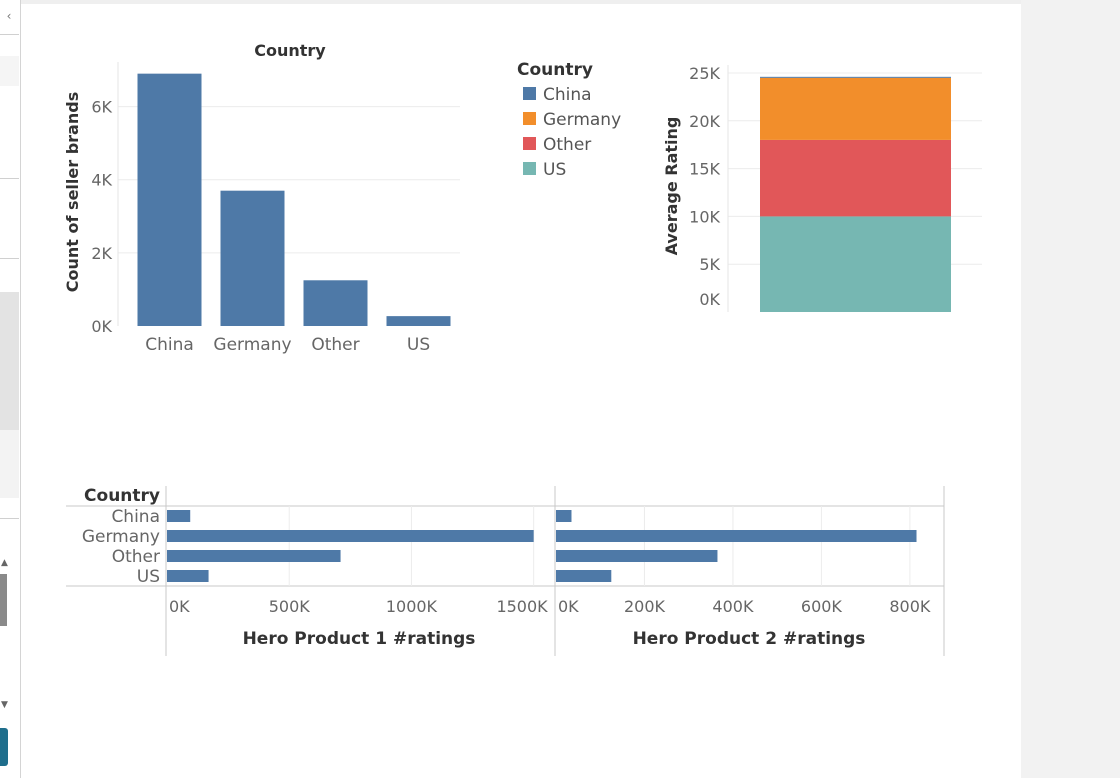 This screenshot has width=1120, height=778. Describe the element at coordinates (855, 108) in the screenshot. I see `stack-segment-germany` at that location.